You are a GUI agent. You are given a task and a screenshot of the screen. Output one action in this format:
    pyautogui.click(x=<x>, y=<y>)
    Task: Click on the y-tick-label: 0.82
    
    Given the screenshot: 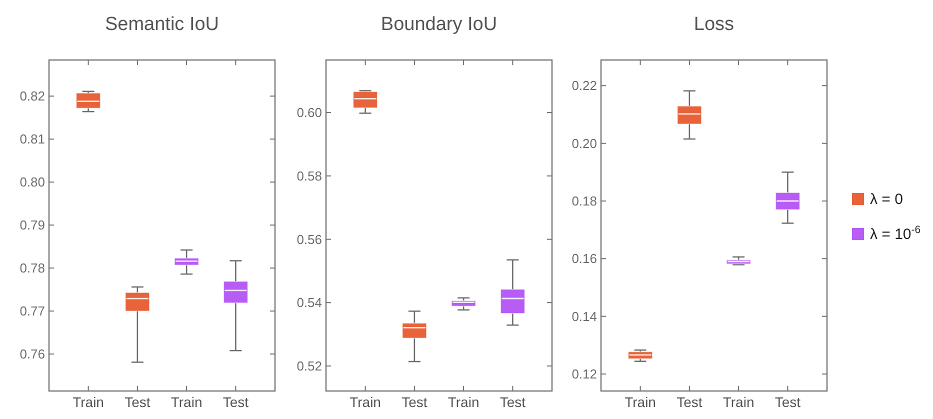 What is the action you would take?
    pyautogui.click(x=32, y=96)
    